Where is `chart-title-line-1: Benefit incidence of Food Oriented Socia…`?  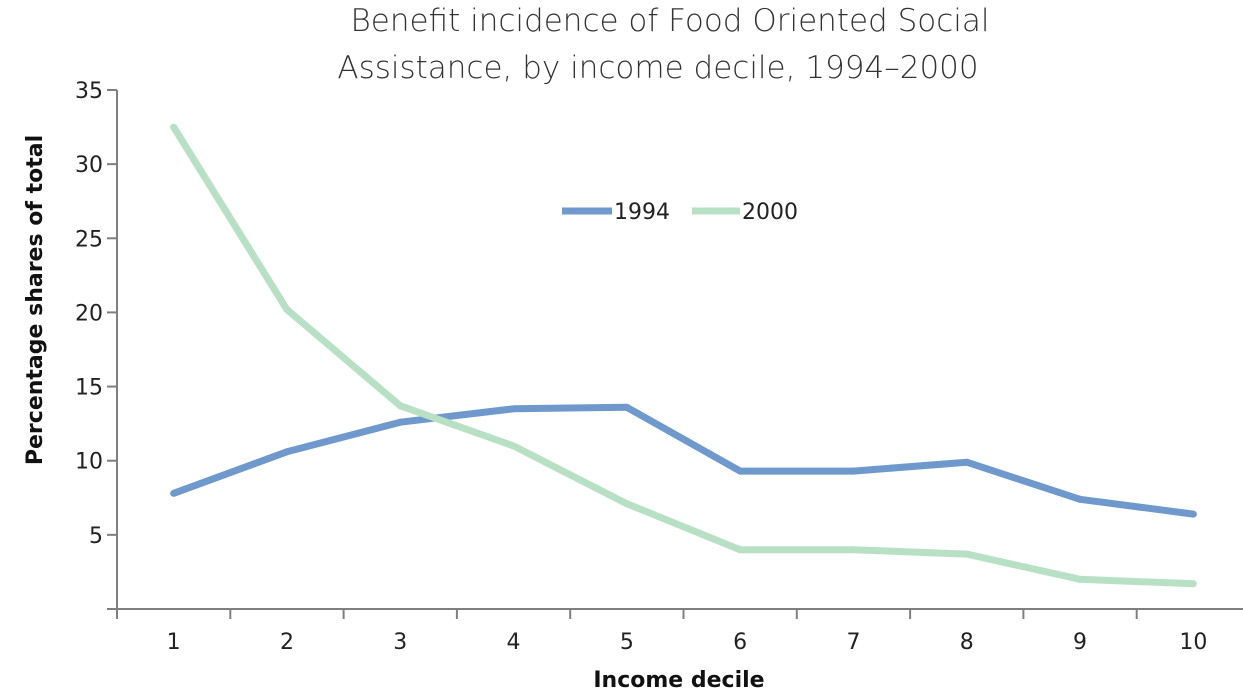
chart-title-line-1: Benefit incidence of Food Oriented Socia… is located at coordinates (670, 21).